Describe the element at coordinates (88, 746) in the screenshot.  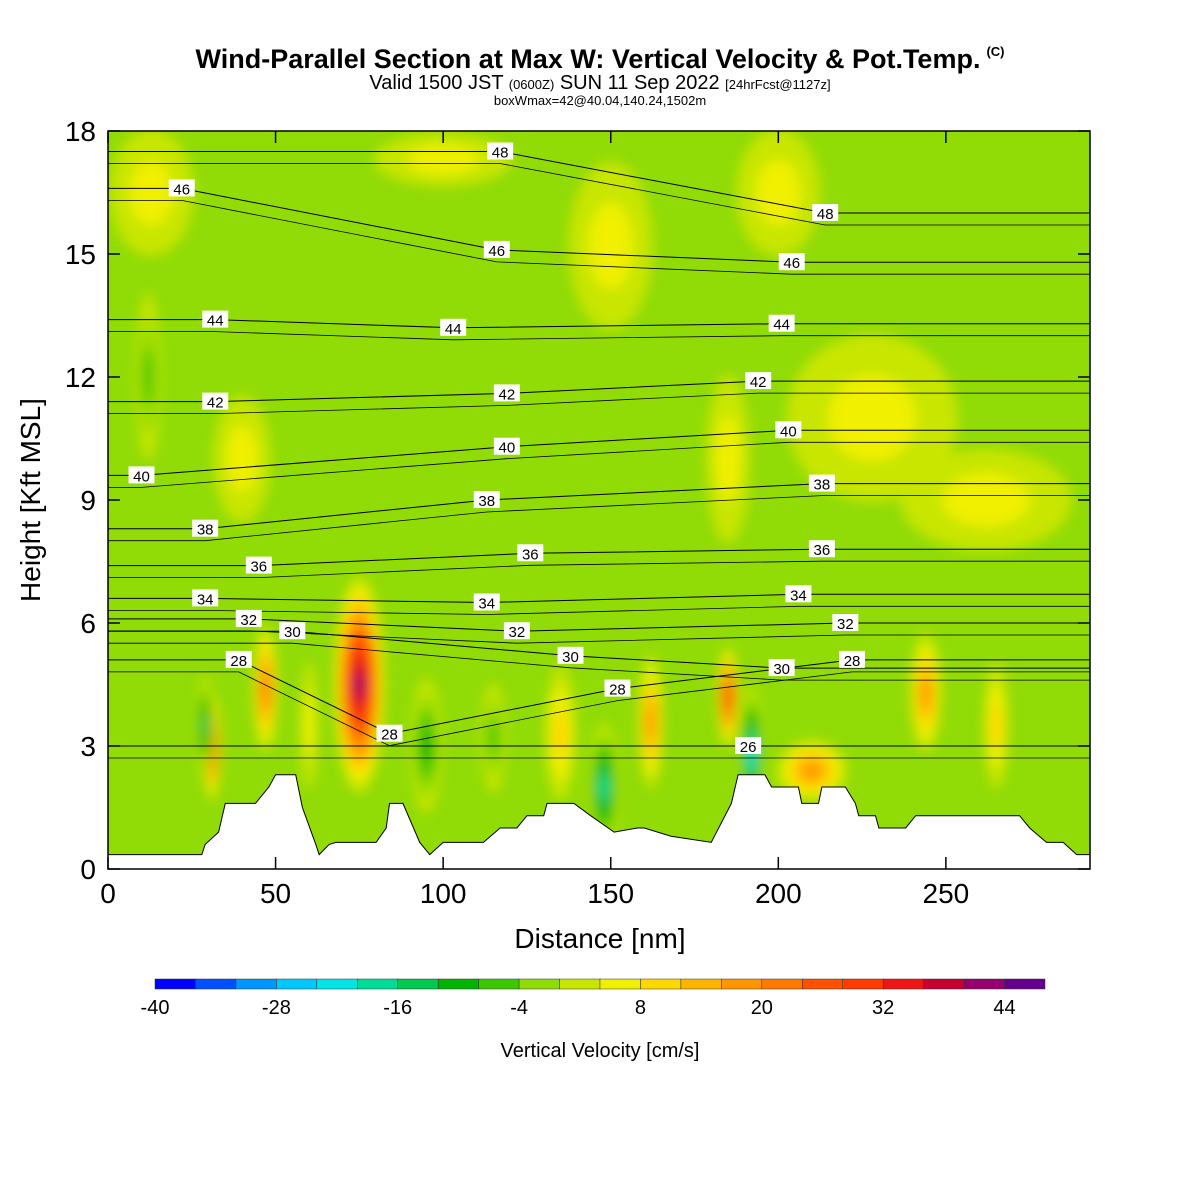
I see `y-tick-label: 3` at that location.